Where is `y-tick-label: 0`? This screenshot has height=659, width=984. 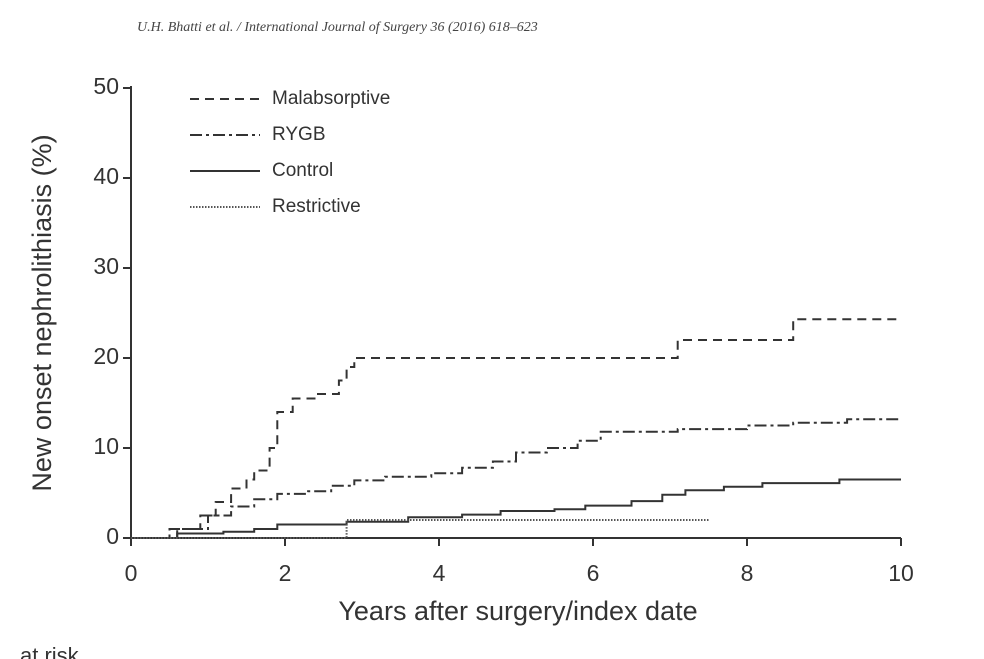 y-tick-label: 0 is located at coordinates (112, 536).